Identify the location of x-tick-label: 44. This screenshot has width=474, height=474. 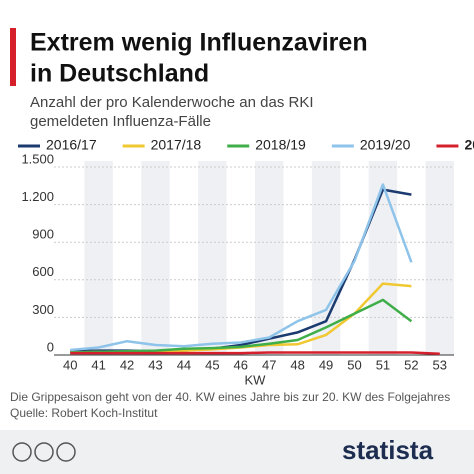
(184, 364).